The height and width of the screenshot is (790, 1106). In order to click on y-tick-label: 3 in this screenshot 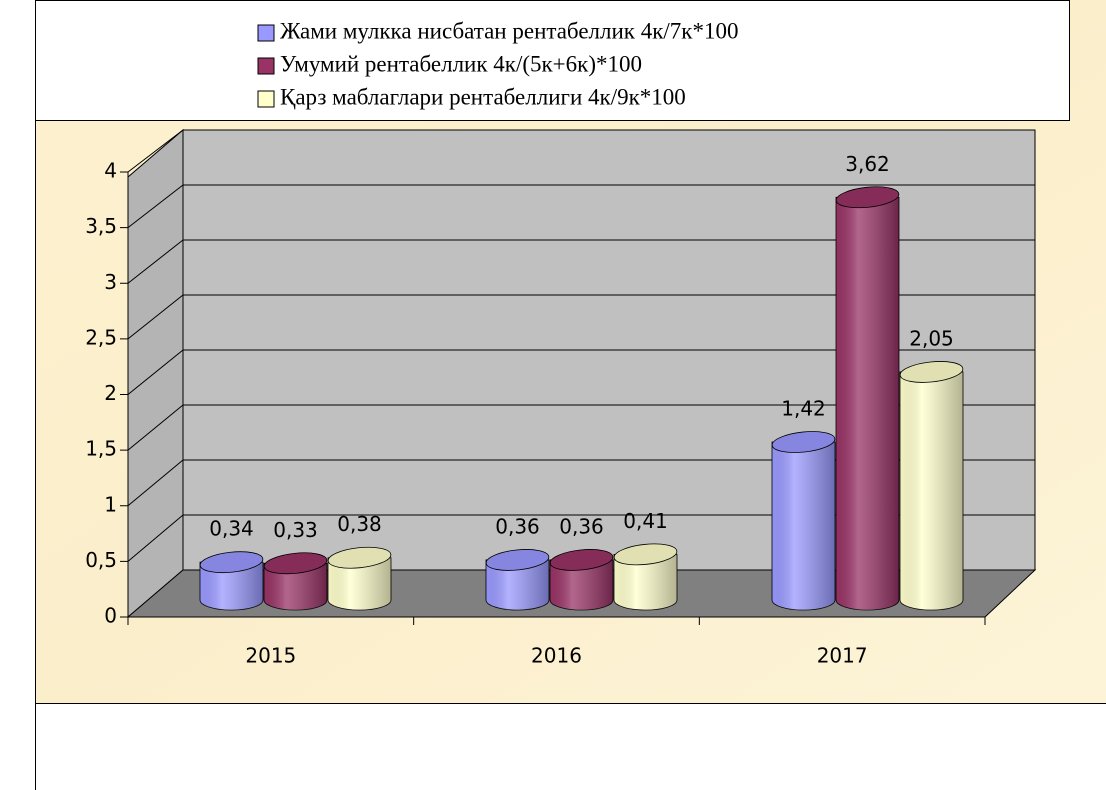, I will do `click(110, 282)`.